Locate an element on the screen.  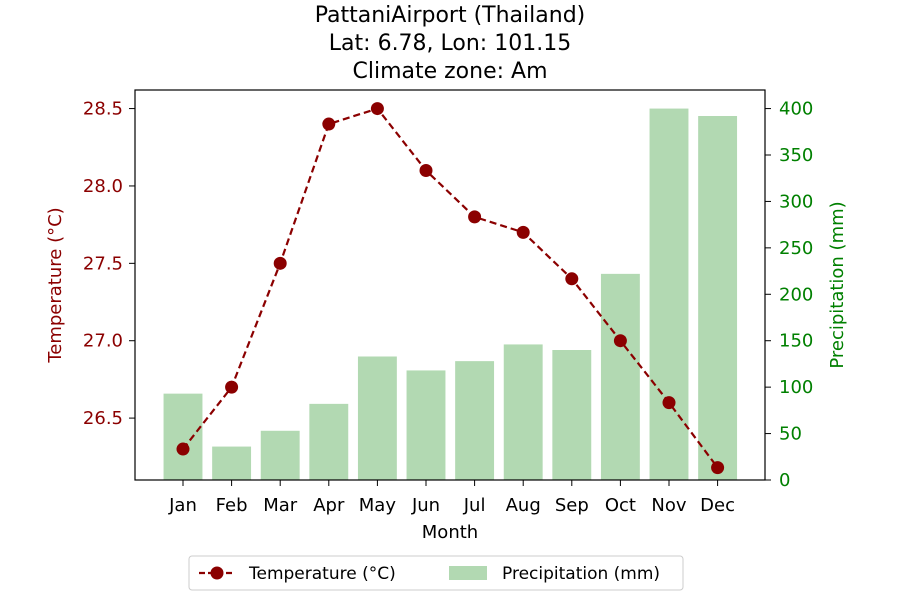
right-tick-label: 300 is located at coordinates (796, 201).